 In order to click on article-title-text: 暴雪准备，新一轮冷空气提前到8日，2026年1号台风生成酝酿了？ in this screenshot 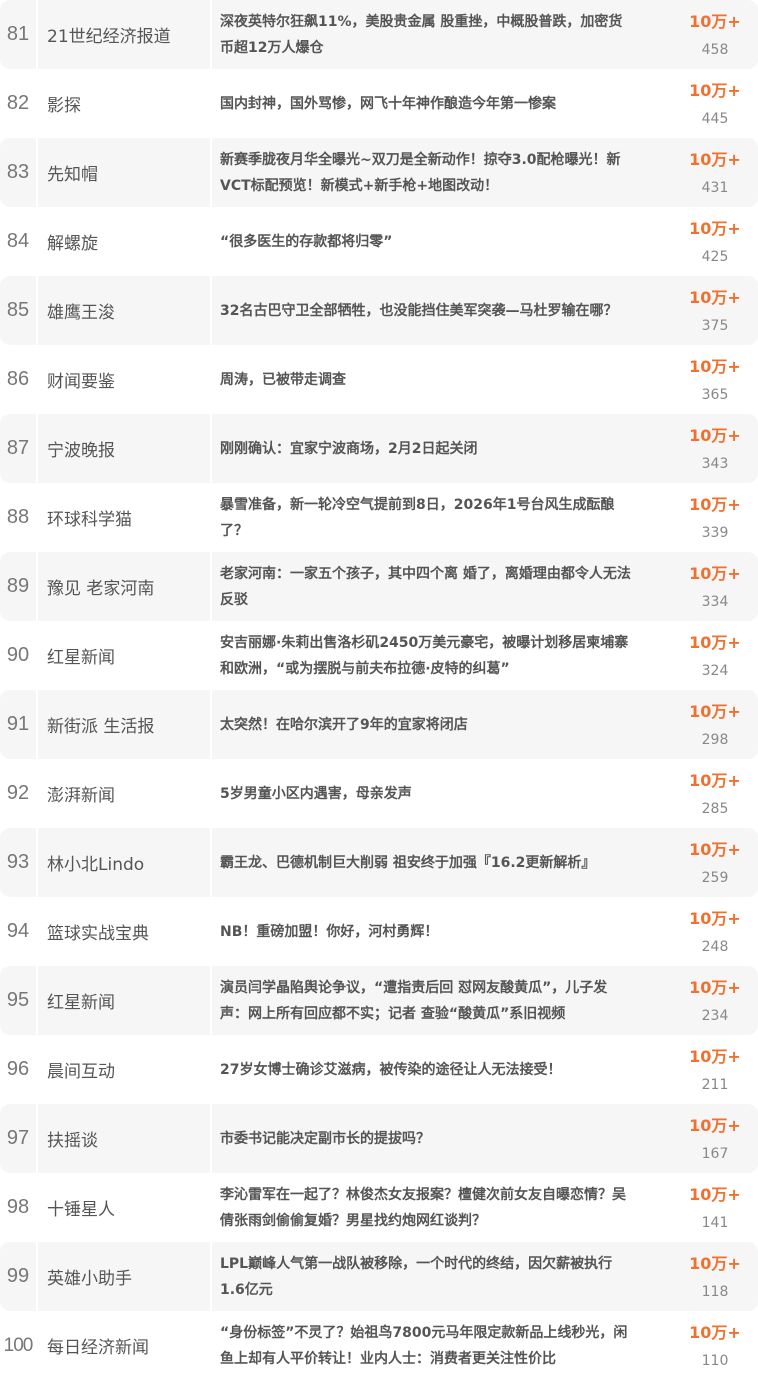, I will do `click(417, 517)`.